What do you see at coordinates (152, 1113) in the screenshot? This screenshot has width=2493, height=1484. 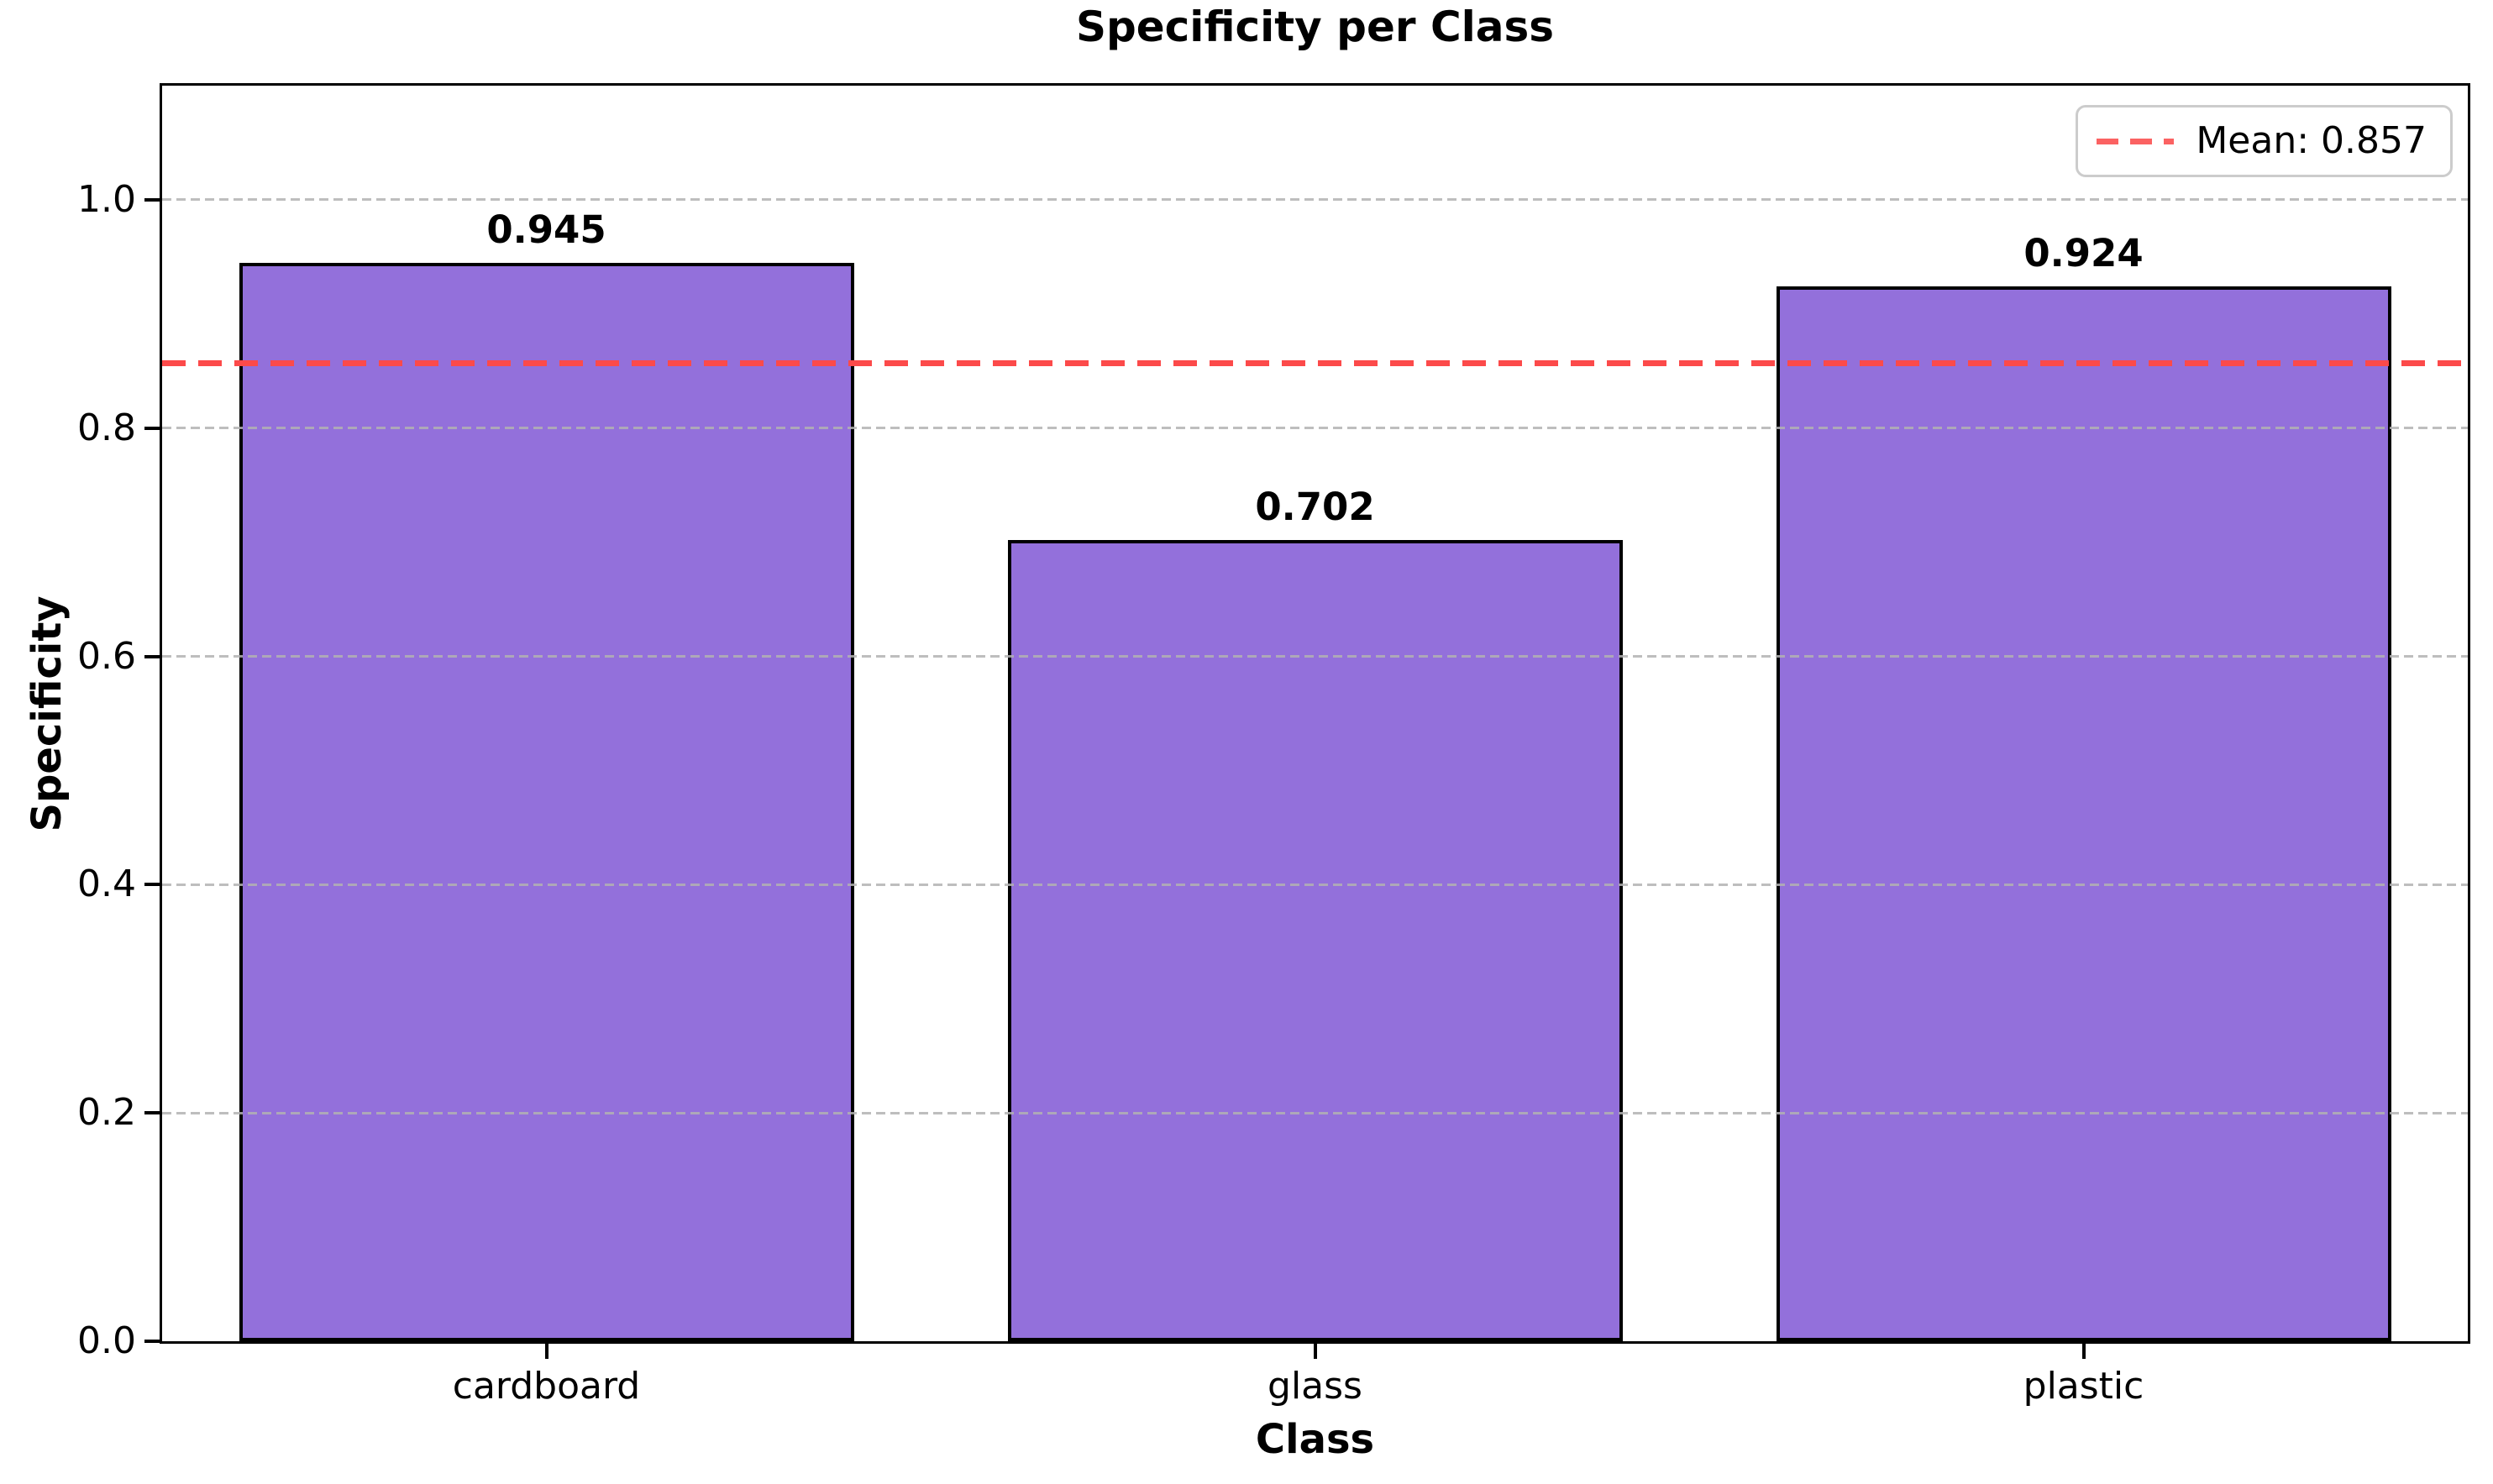 I see `y-tick-mark-0.2` at bounding box center [152, 1113].